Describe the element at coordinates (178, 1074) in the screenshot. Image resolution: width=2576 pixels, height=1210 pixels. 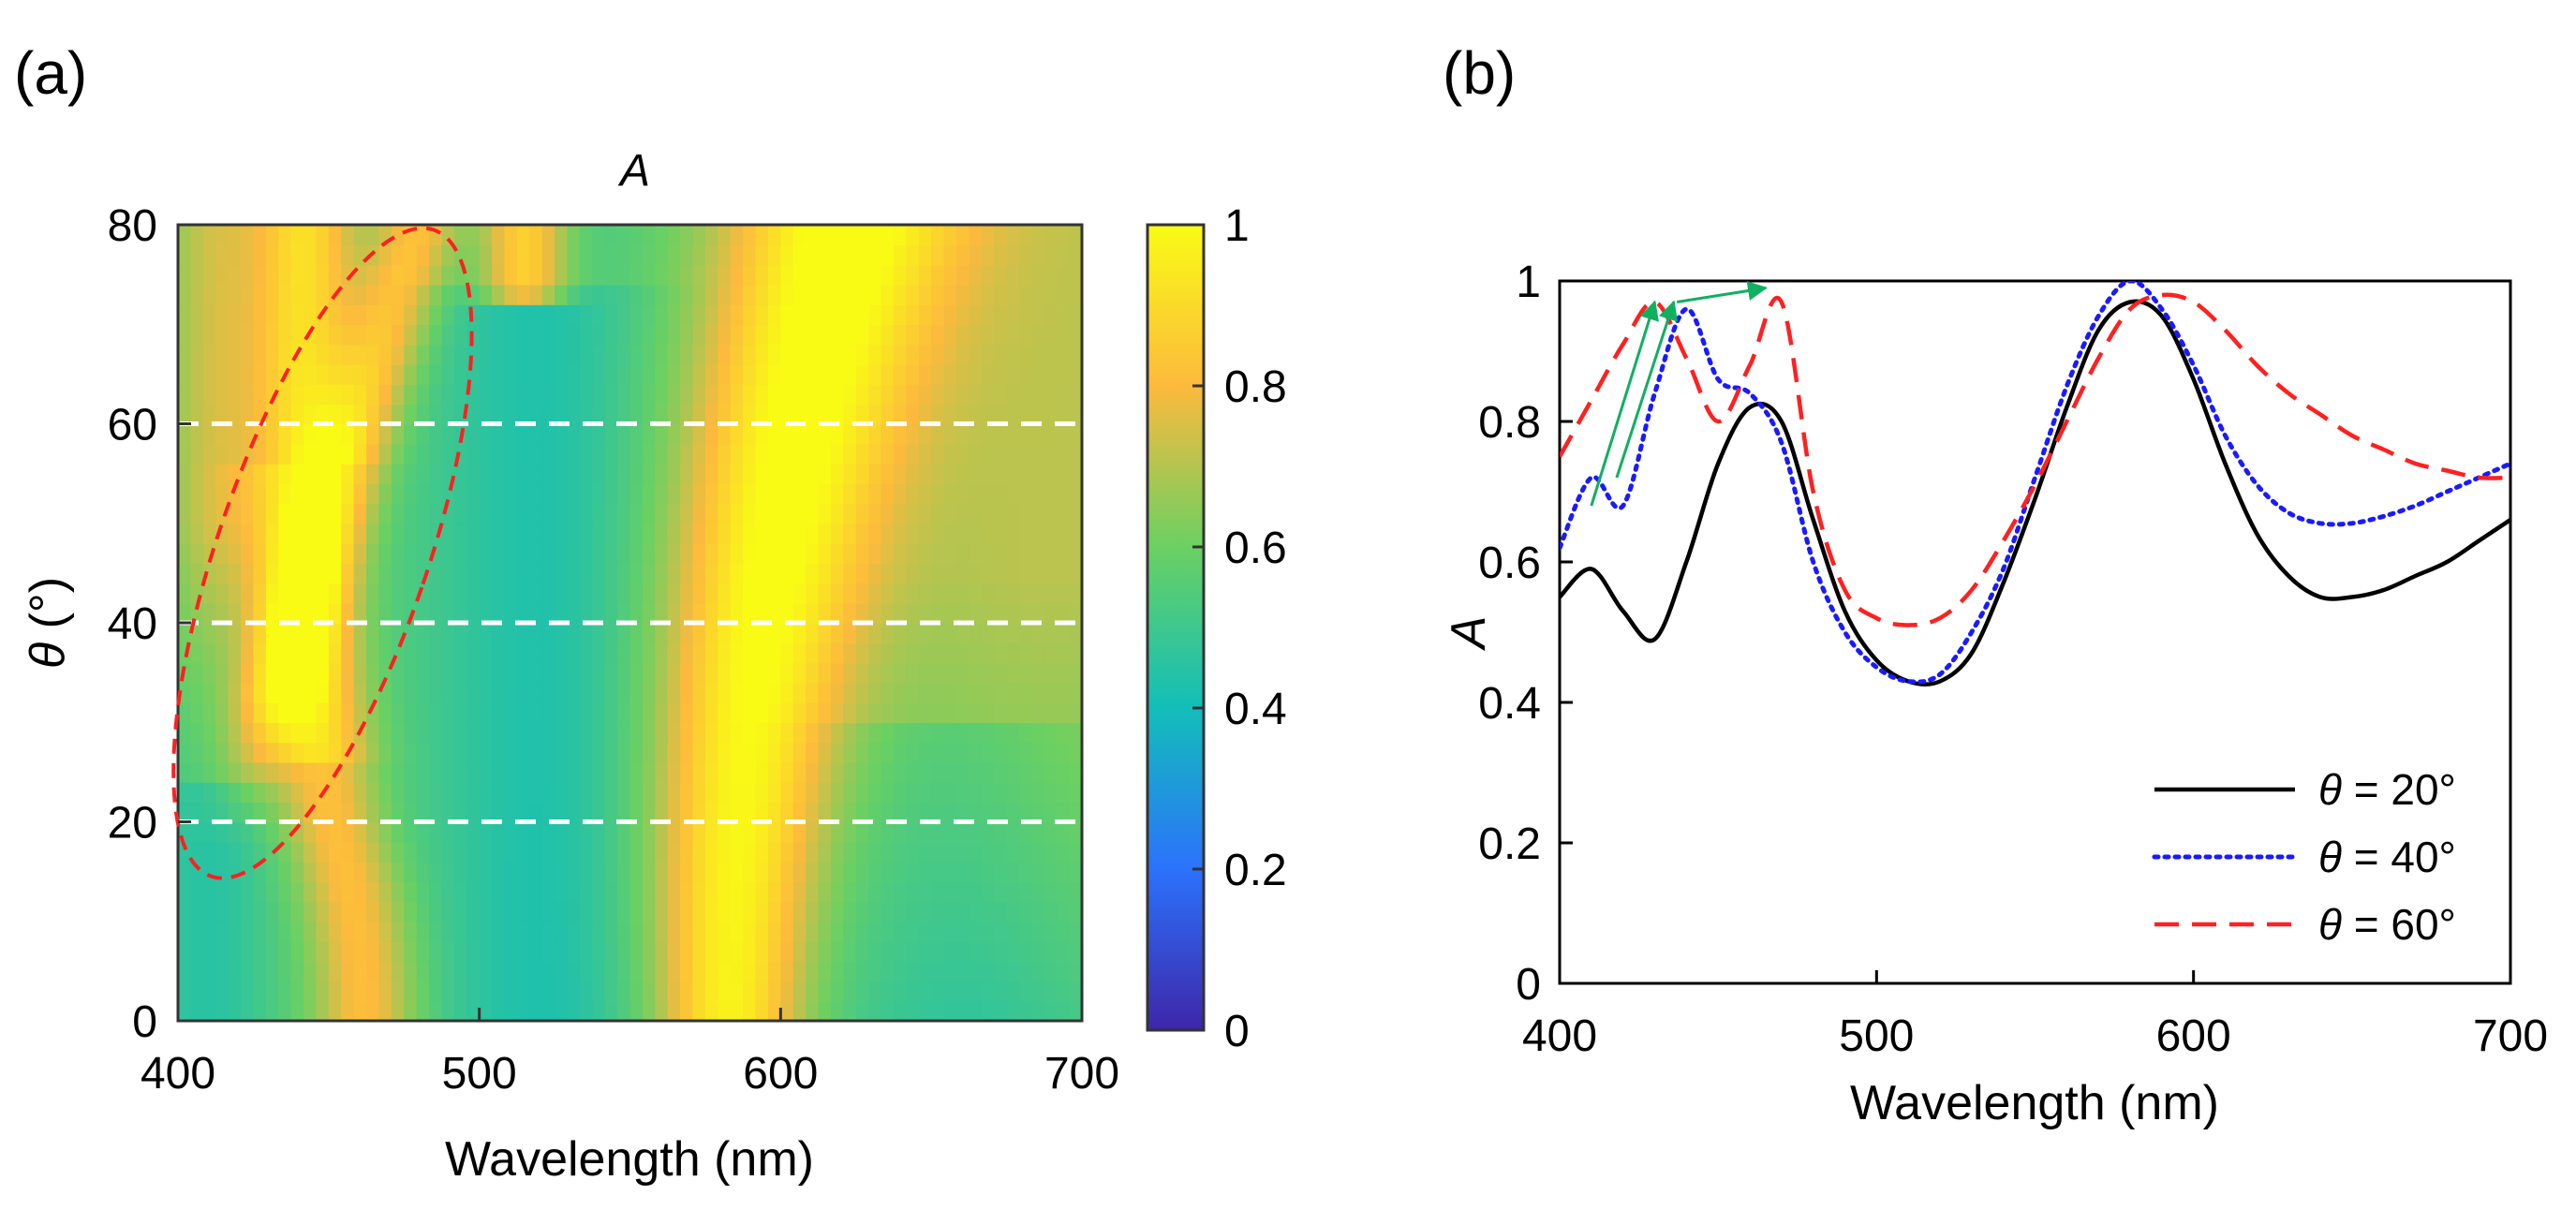
I see `heatmap-x-tick-label: 400` at that location.